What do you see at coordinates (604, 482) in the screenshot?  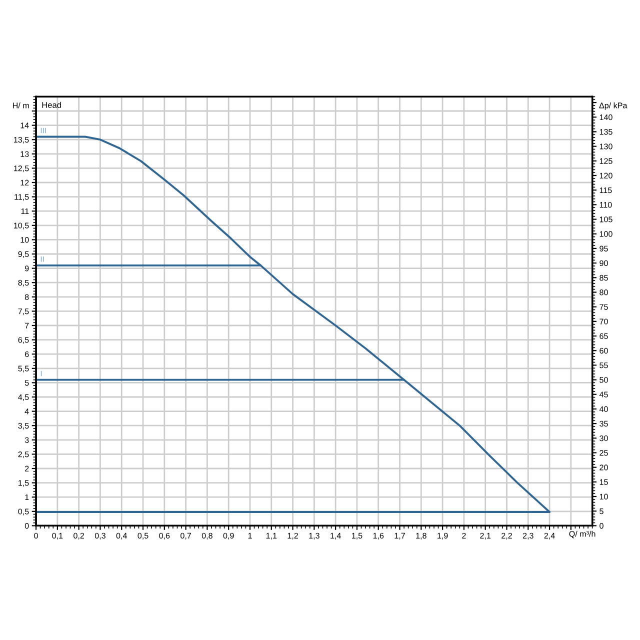 I see `y2-tick-label: 15` at bounding box center [604, 482].